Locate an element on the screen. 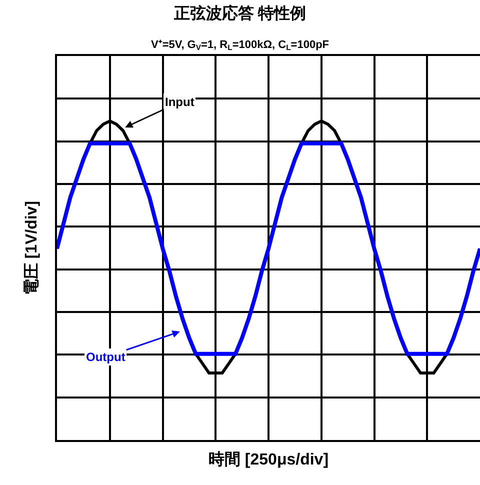 The image size is (480, 485). chart-subtitle: V⁺=5V, G$_{V}$=1, R$_{L}$=100kΩ, C$_{L}$=100pF is located at coordinates (240, 45).